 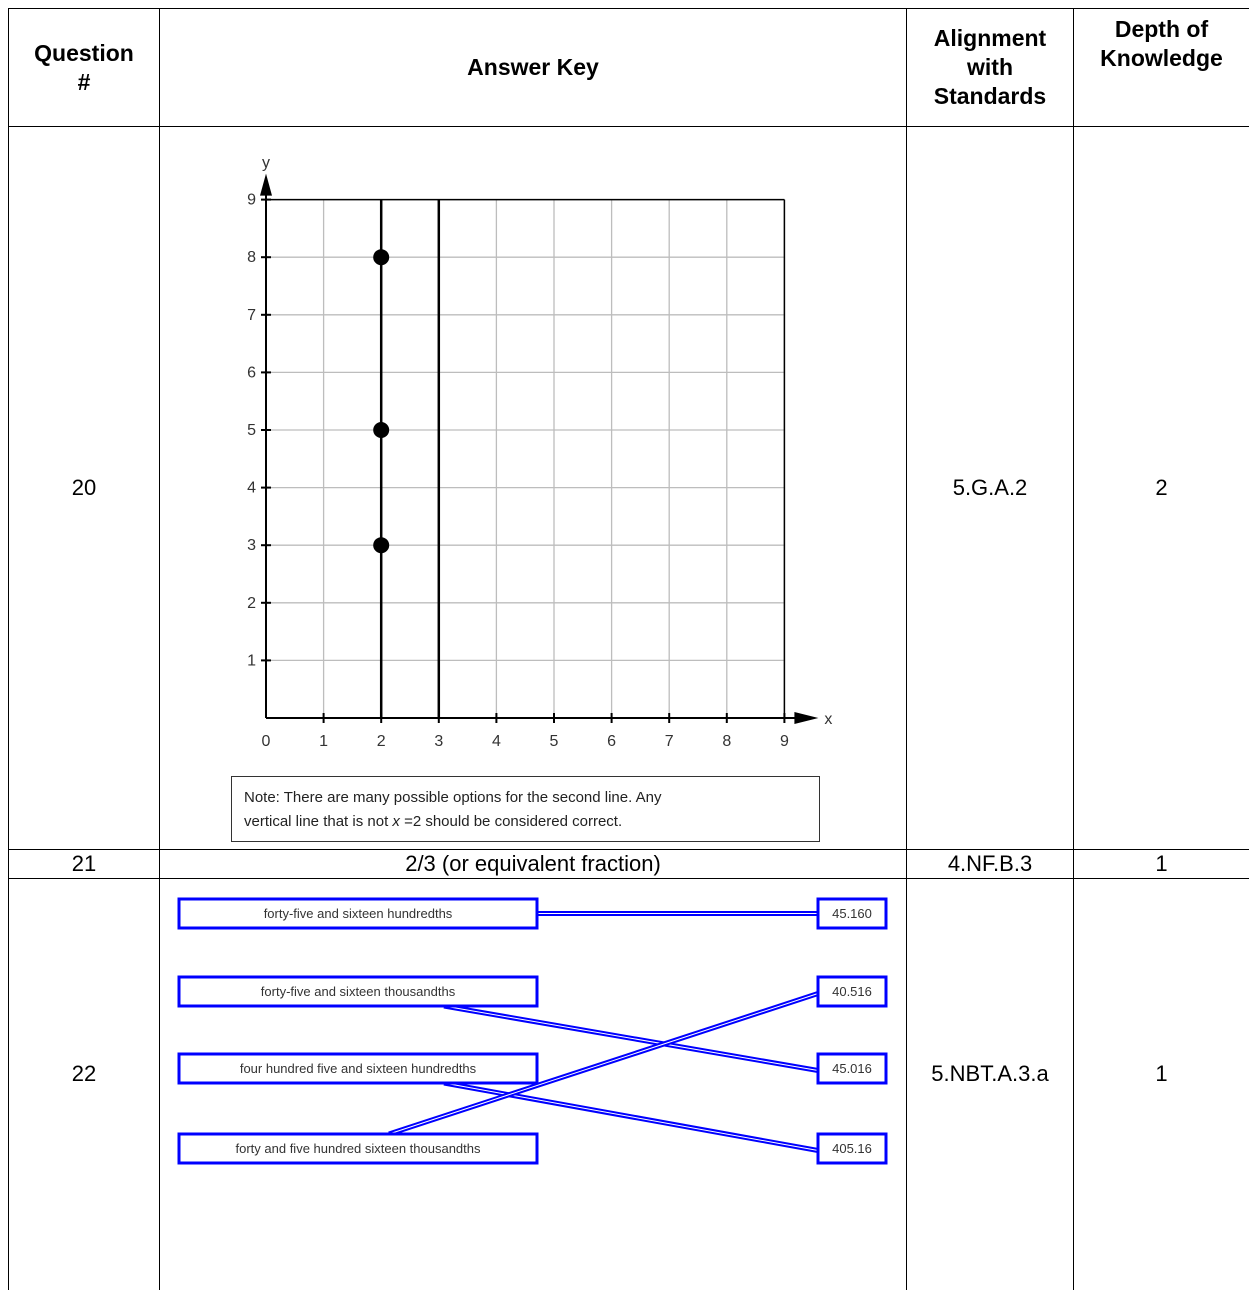 I want to click on row-22-question-number: 22, so click(x=84, y=1074).